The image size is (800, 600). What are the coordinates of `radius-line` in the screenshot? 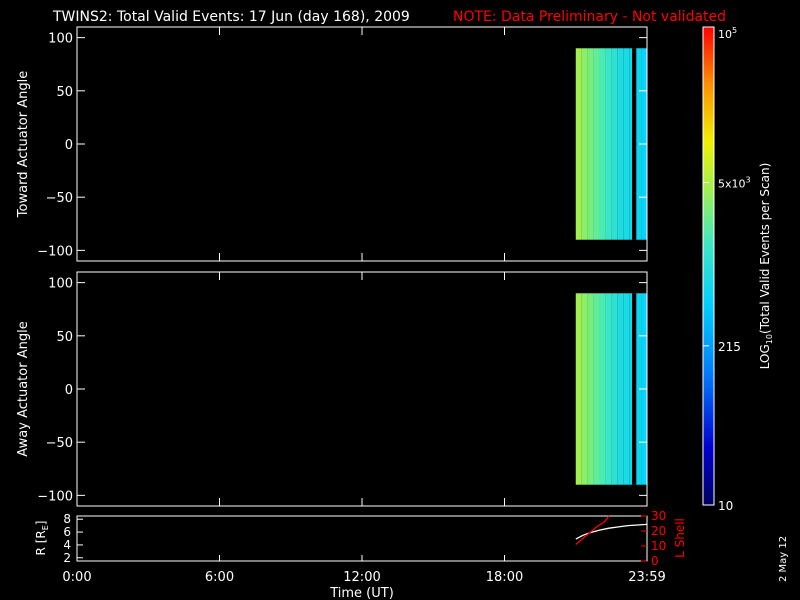 It's located at (611, 531).